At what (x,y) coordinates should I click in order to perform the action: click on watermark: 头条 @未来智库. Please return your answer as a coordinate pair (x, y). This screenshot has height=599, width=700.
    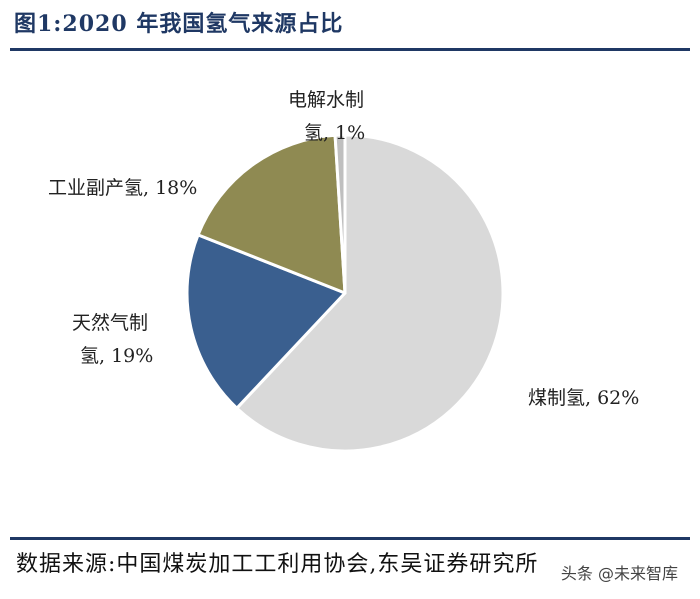
    Looking at the image, I should click on (619, 572).